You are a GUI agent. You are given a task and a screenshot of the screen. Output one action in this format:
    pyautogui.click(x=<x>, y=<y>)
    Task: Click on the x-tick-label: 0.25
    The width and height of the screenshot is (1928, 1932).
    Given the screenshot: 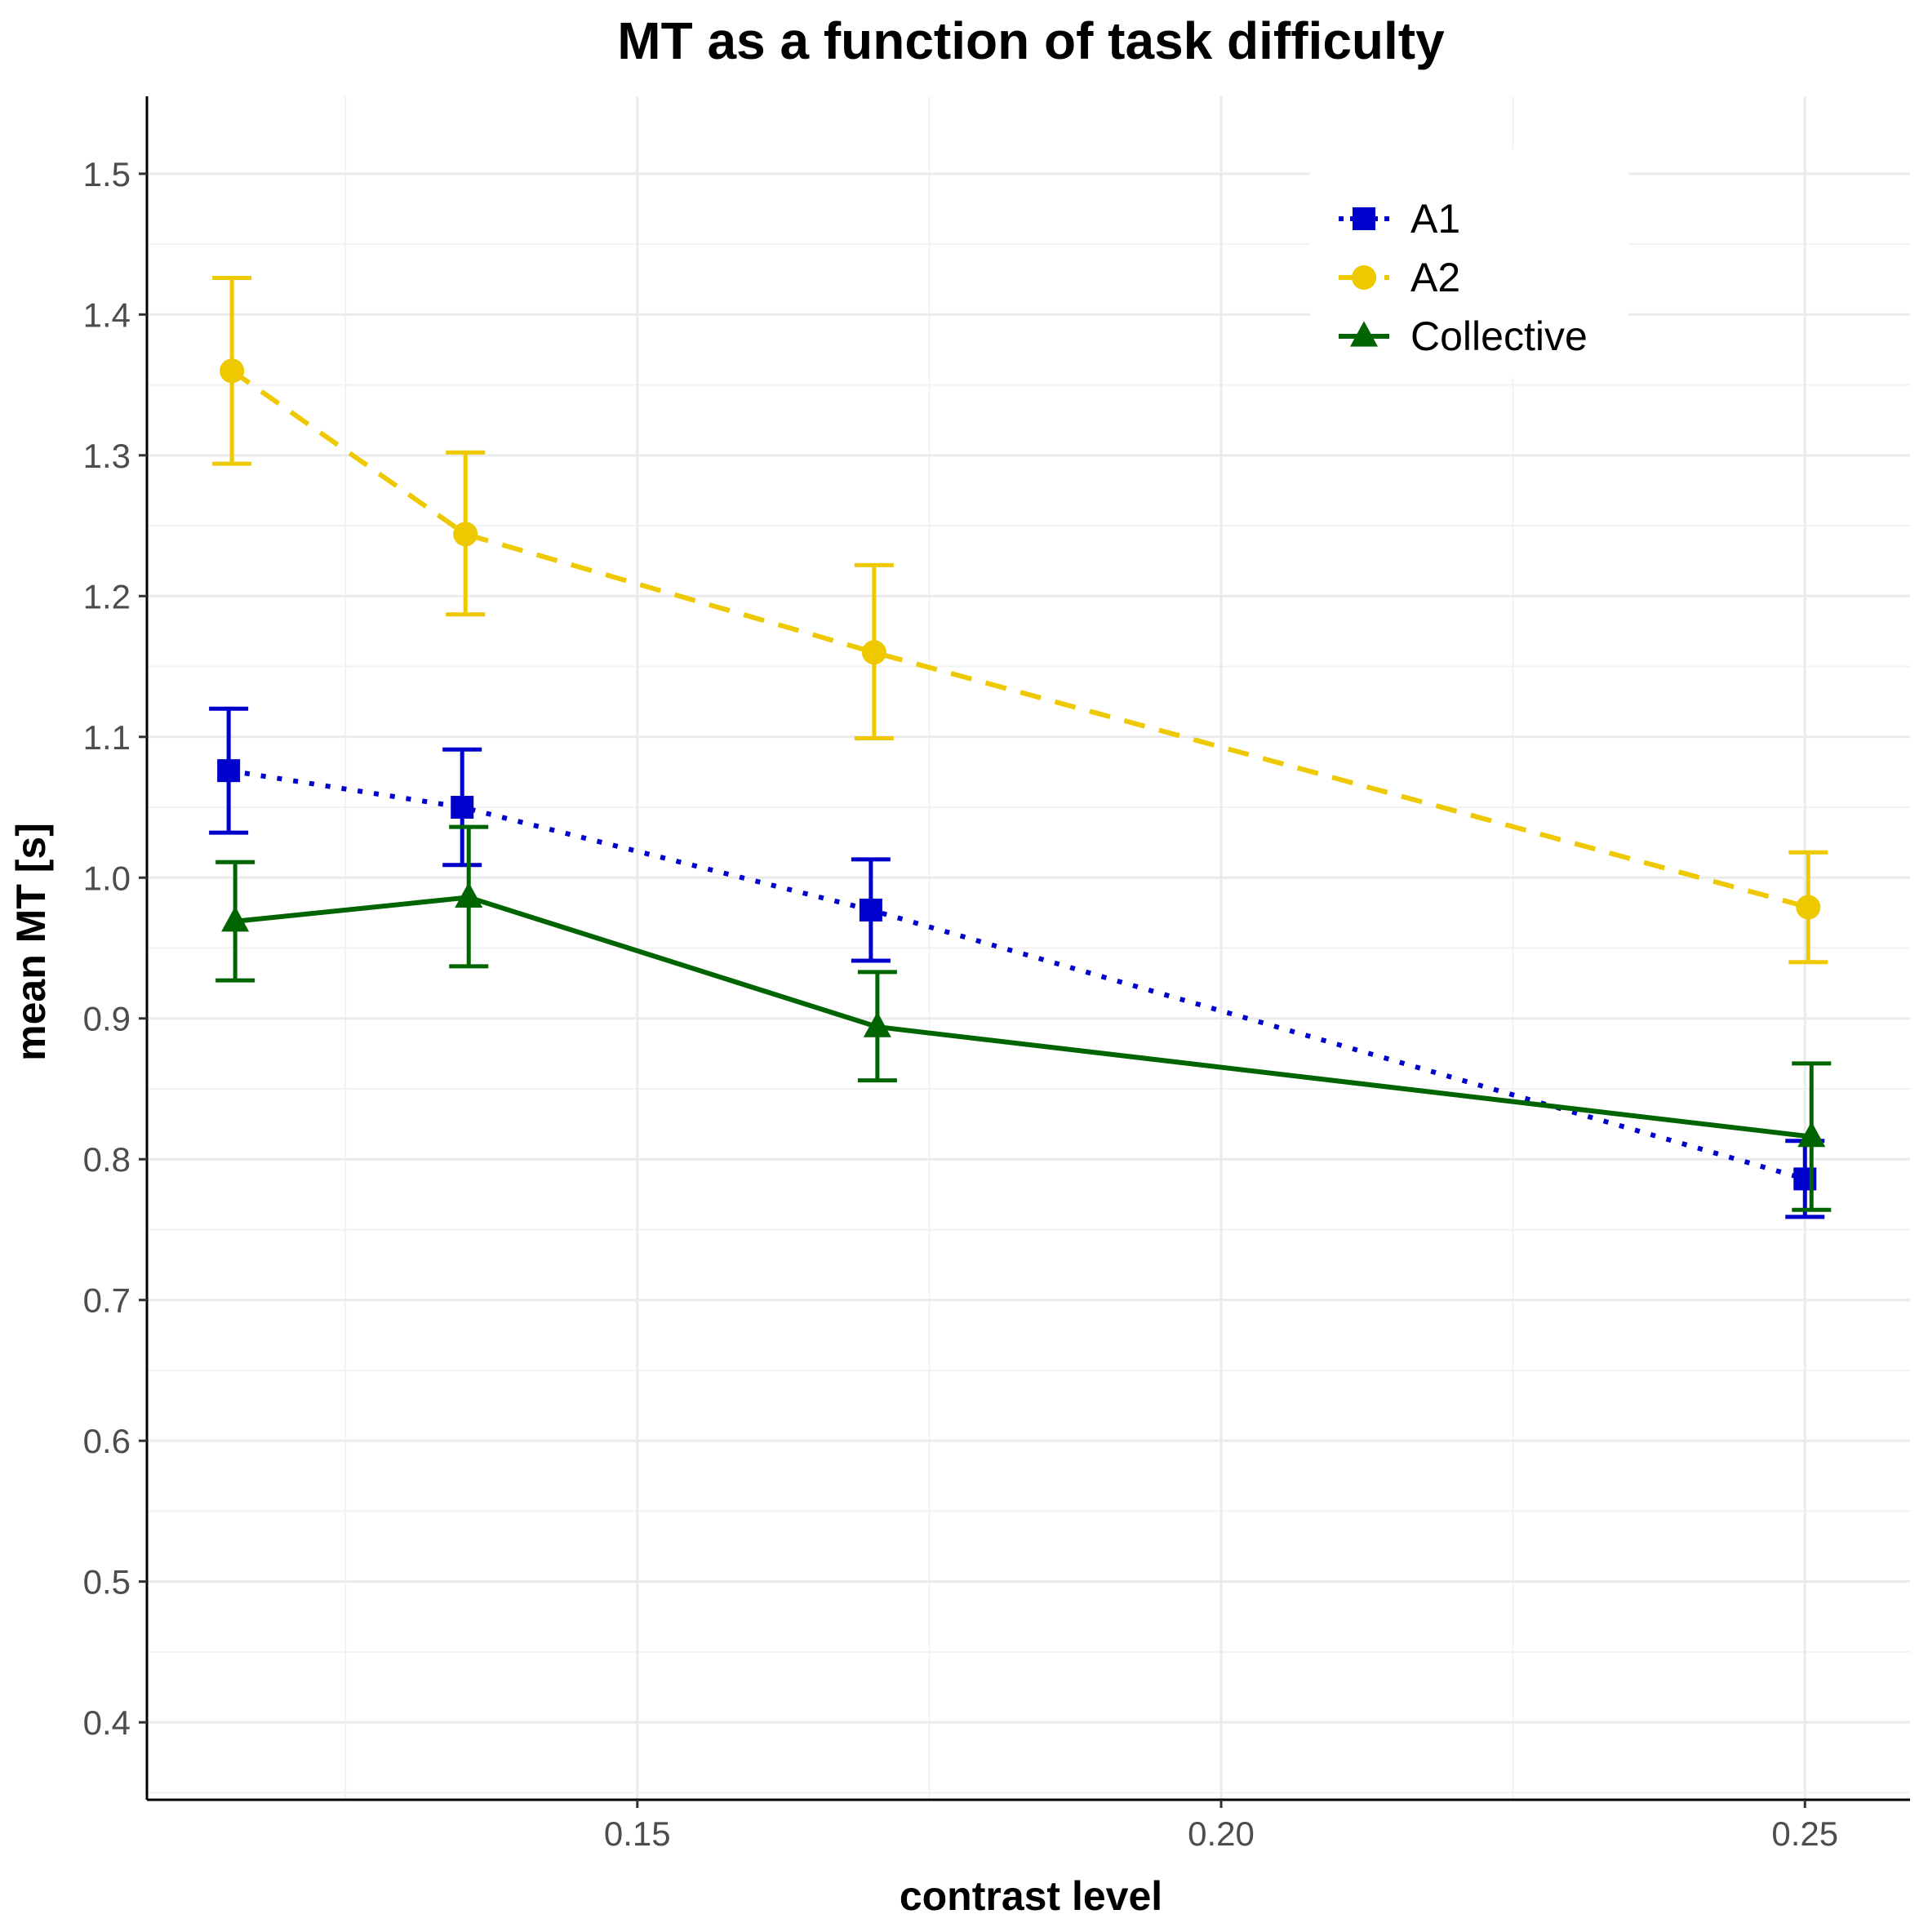 What is the action you would take?
    pyautogui.click(x=1804, y=1833)
    